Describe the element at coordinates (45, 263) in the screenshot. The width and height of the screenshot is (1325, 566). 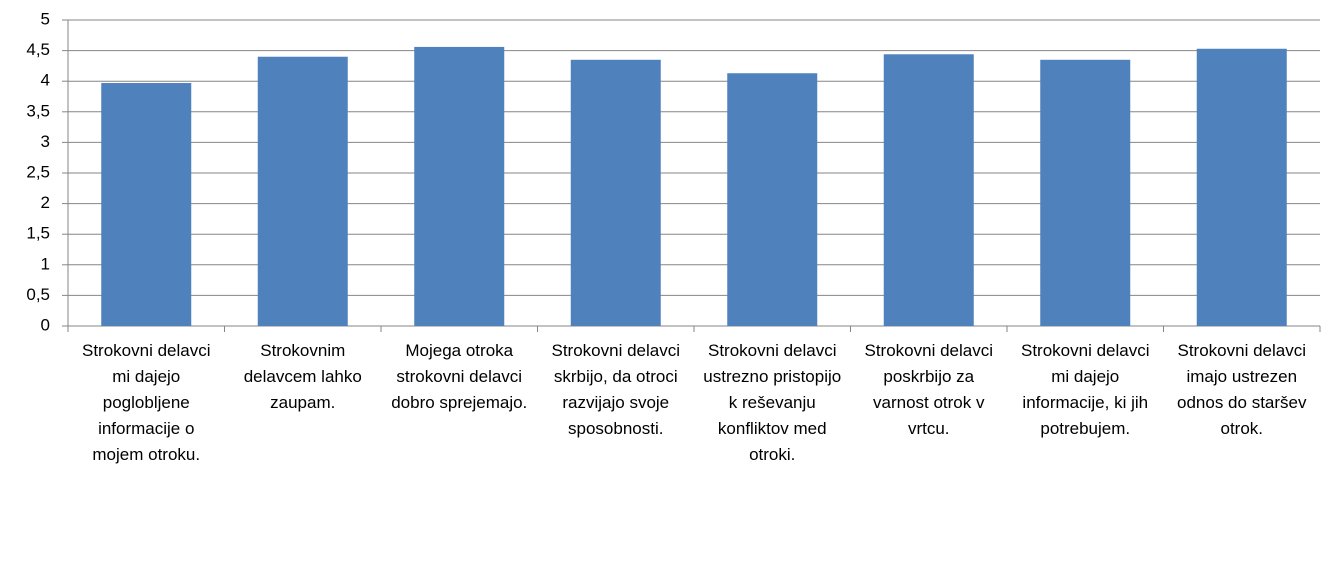
I see `y-tick-label: 1` at that location.